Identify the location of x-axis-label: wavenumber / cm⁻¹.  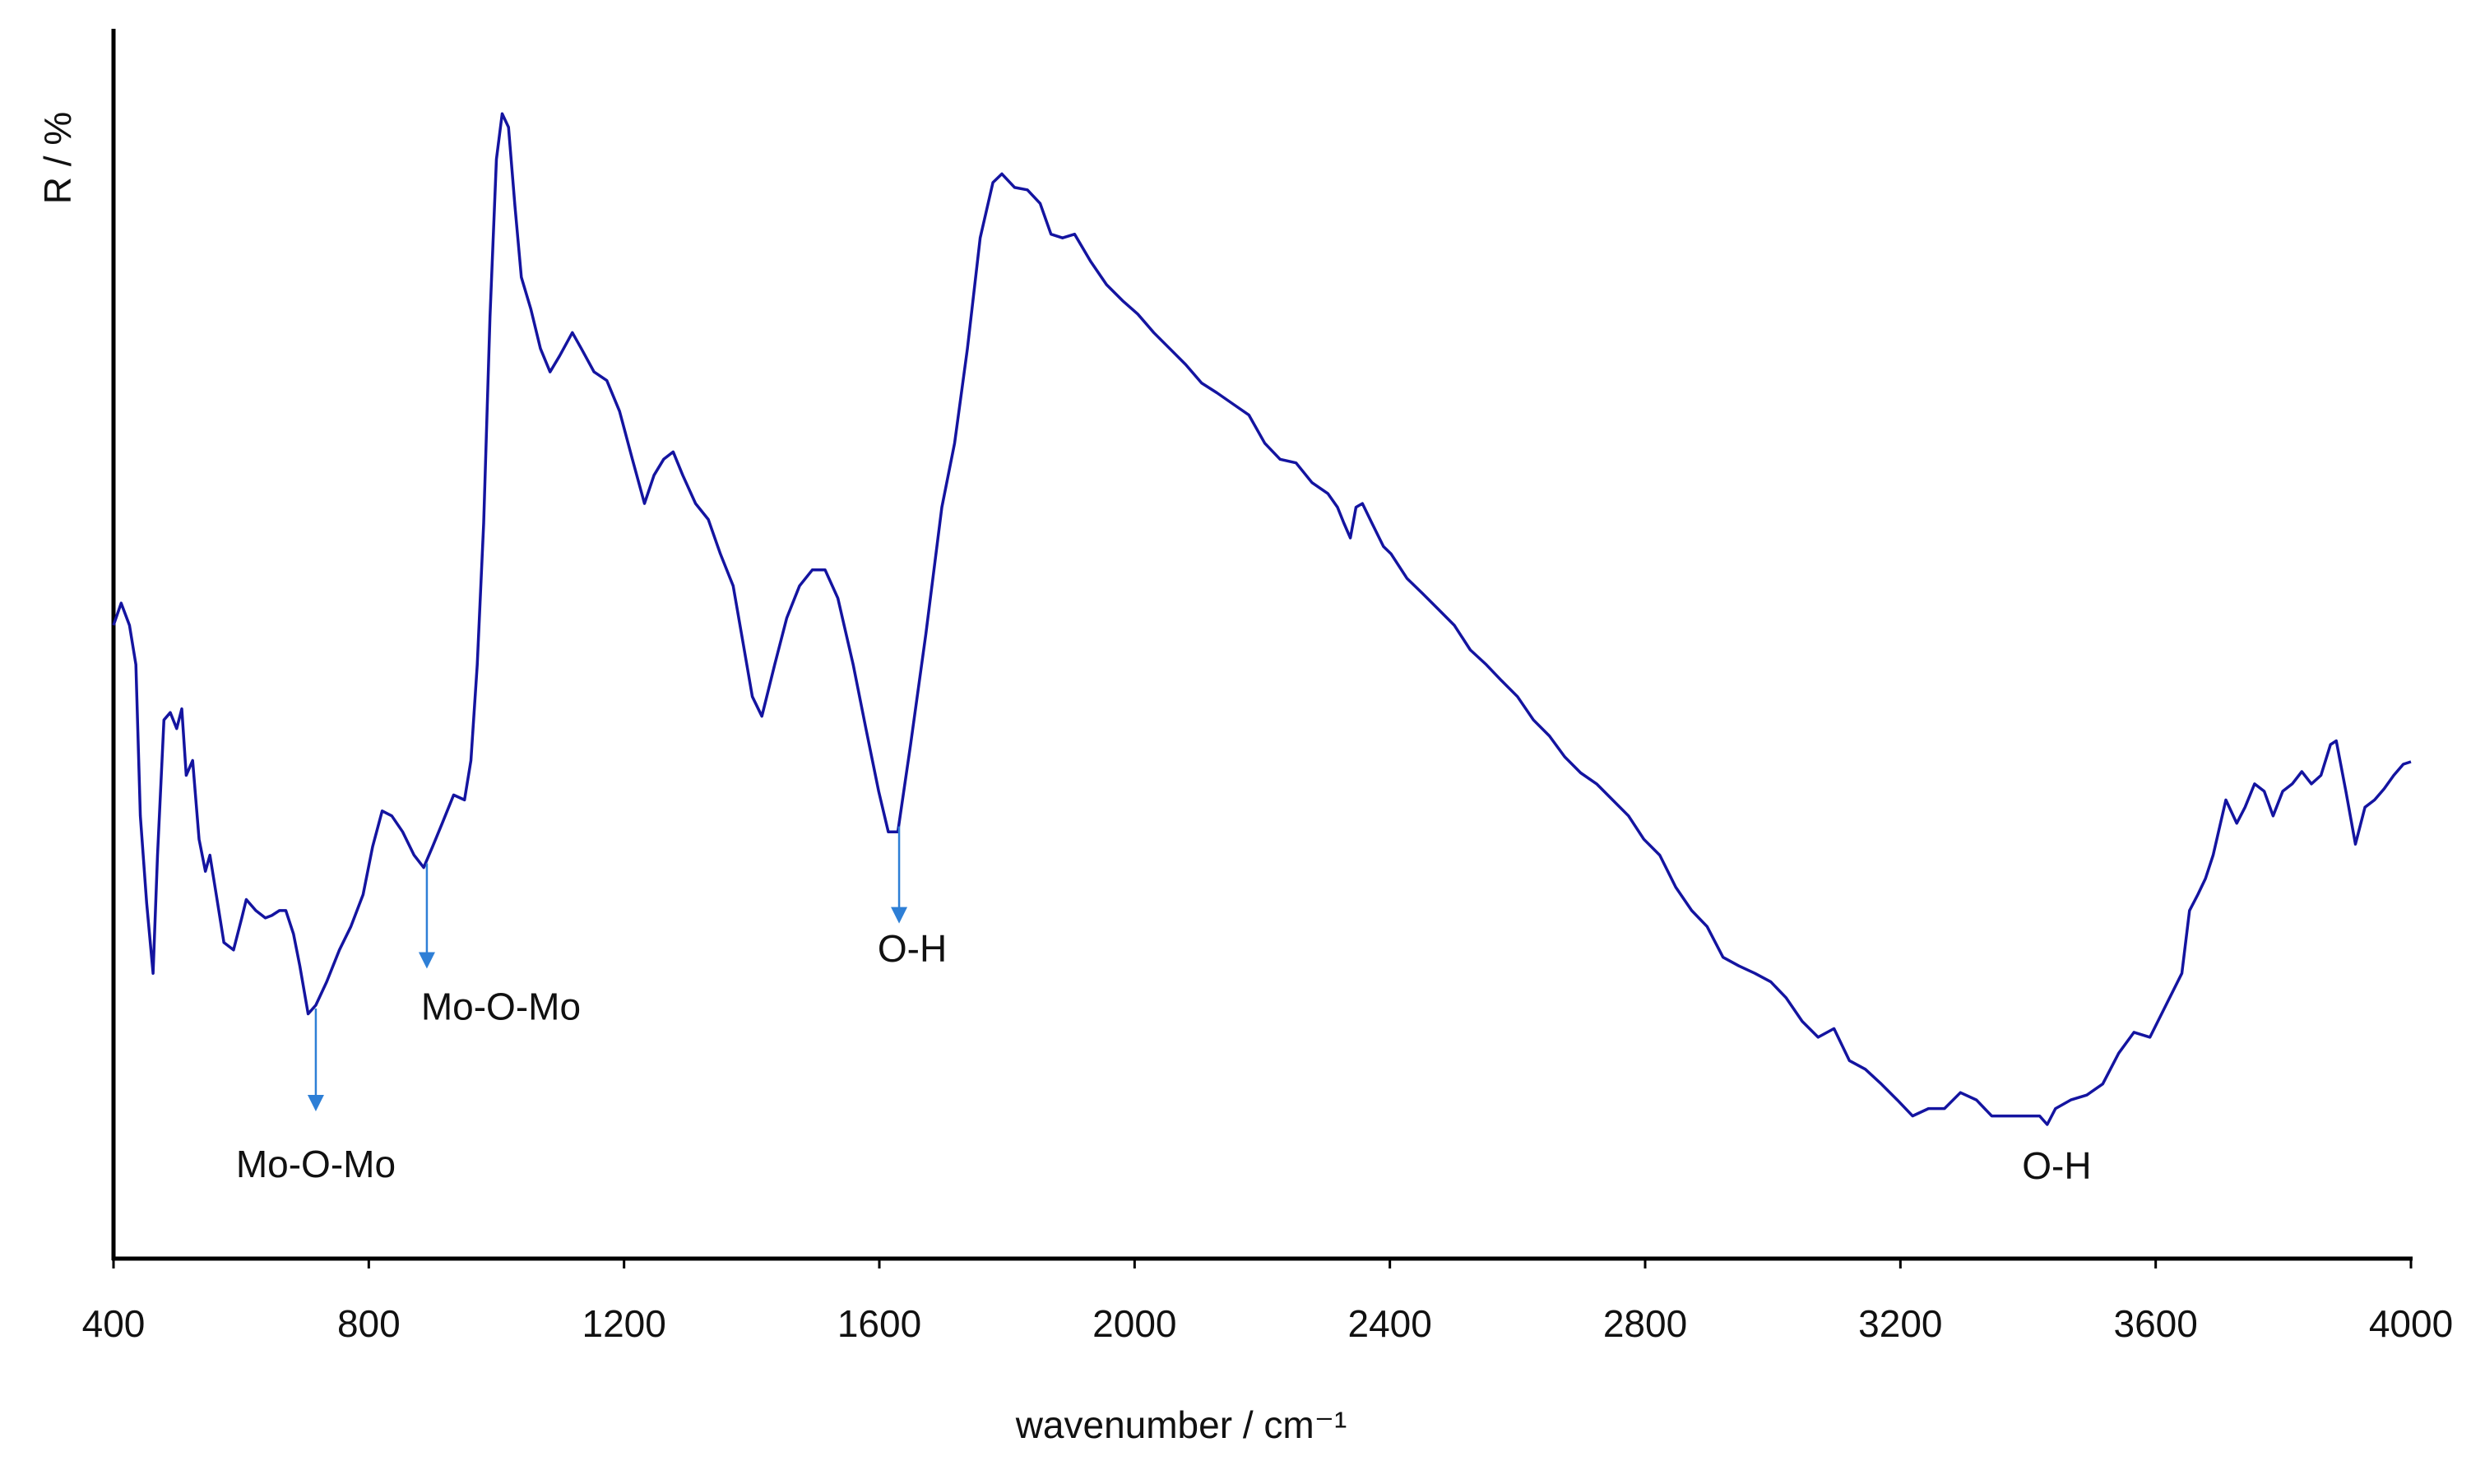
(1181, 1424).